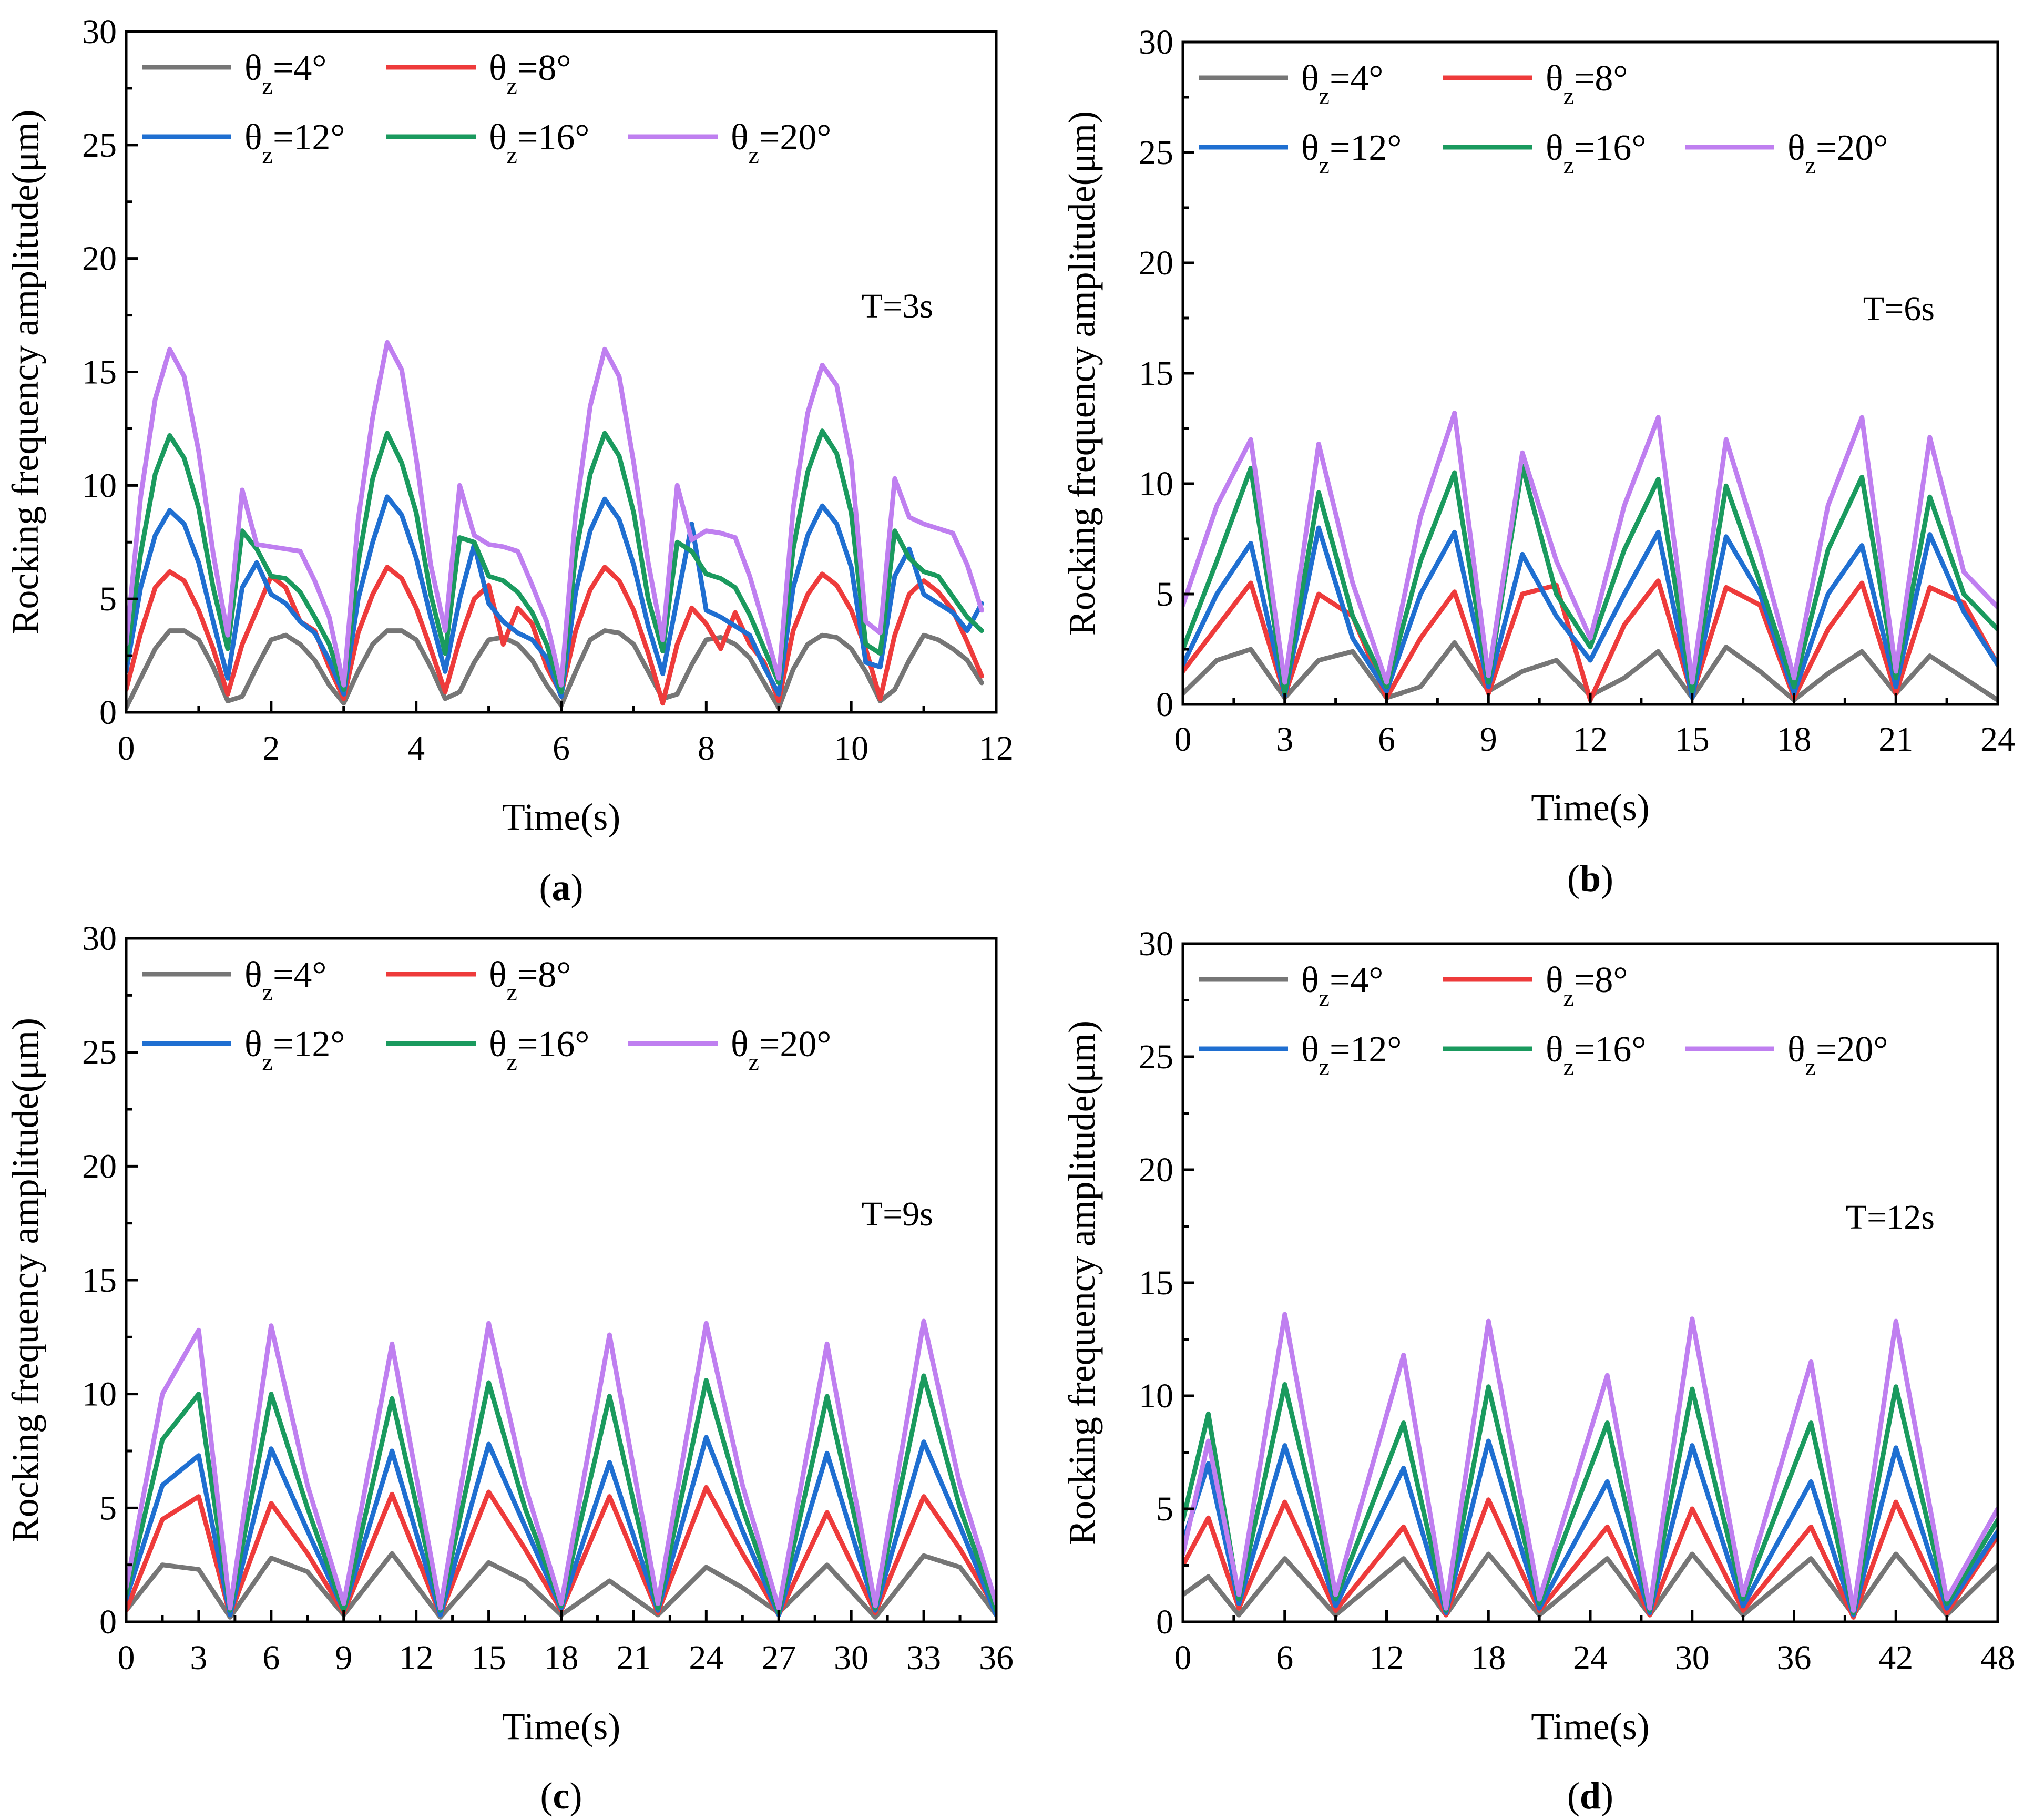  I want to click on x-tick-label: 4, so click(416, 748).